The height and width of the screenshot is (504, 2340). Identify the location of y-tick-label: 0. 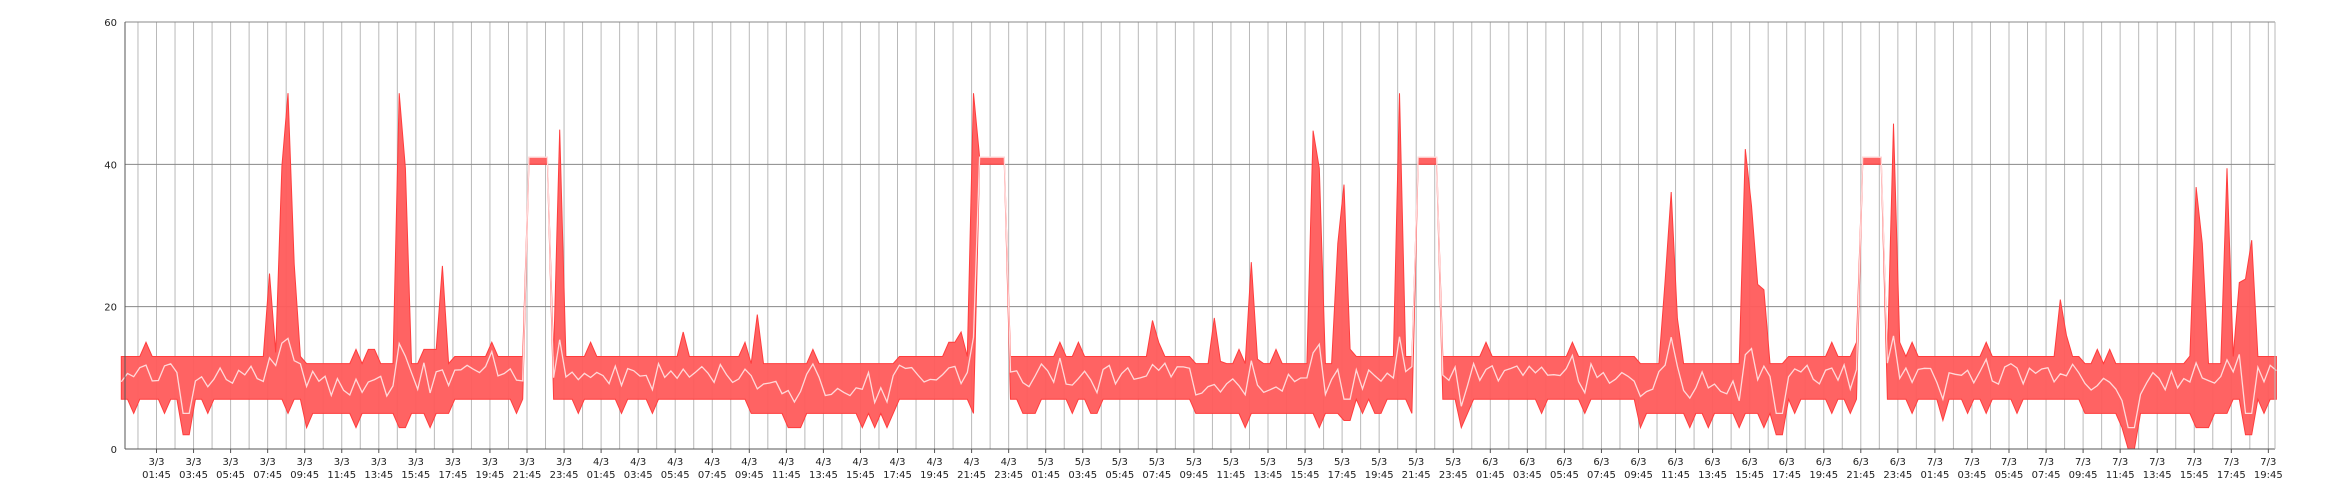
(114, 450).